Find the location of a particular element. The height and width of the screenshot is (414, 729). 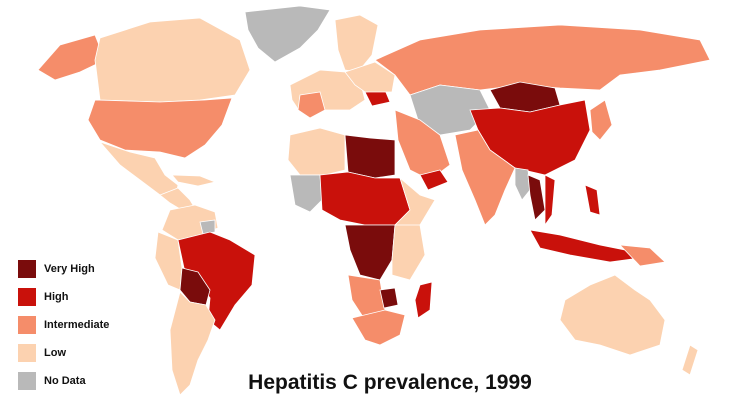

india is located at coordinates (485, 177).